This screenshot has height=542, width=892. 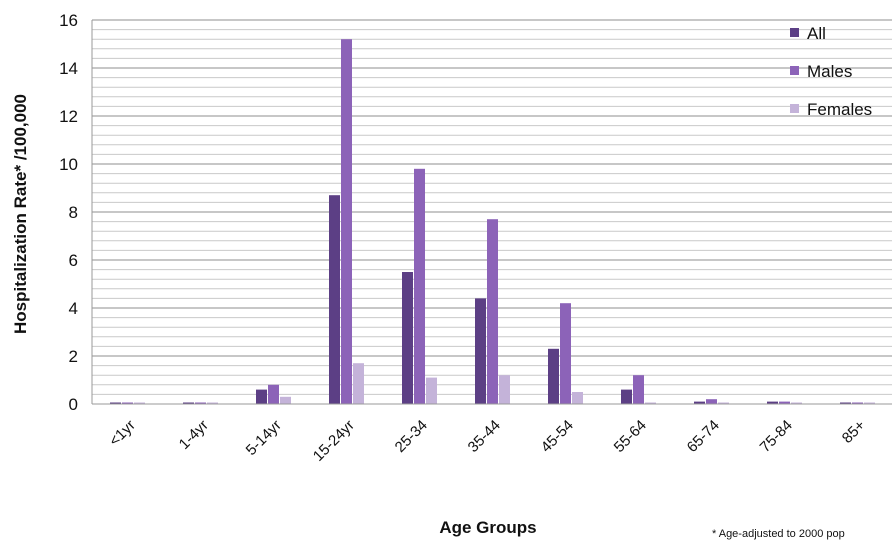 What do you see at coordinates (411, 436) in the screenshot?
I see `x-tick-label: 25-34` at bounding box center [411, 436].